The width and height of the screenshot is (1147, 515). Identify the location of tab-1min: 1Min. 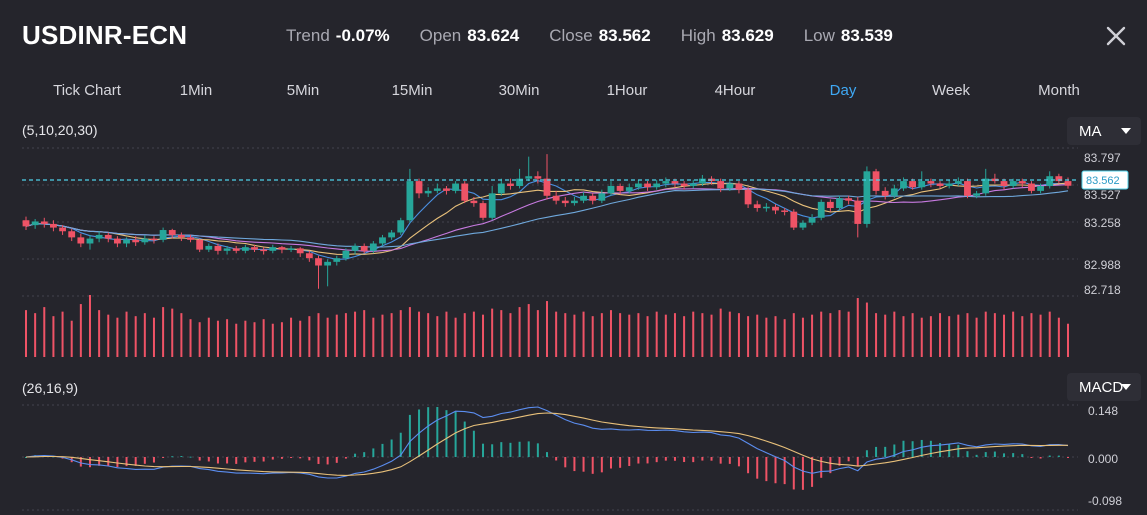
(196, 90).